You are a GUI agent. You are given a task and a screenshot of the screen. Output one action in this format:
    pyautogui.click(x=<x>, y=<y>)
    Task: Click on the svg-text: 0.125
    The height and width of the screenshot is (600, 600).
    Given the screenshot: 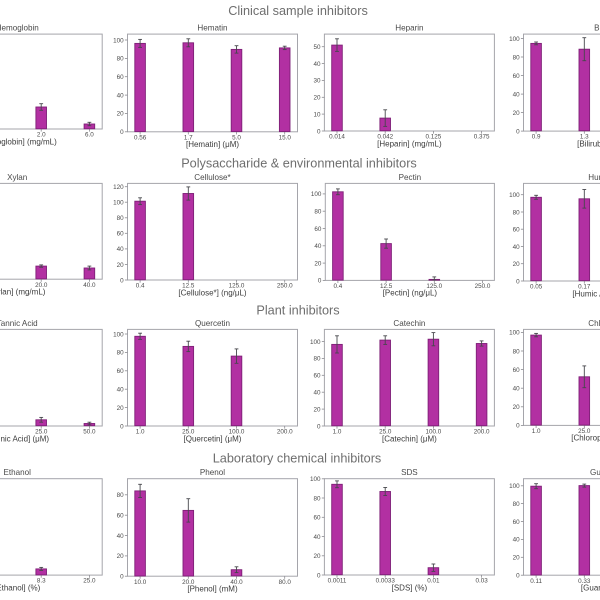 What is the action you would take?
    pyautogui.click(x=434, y=137)
    